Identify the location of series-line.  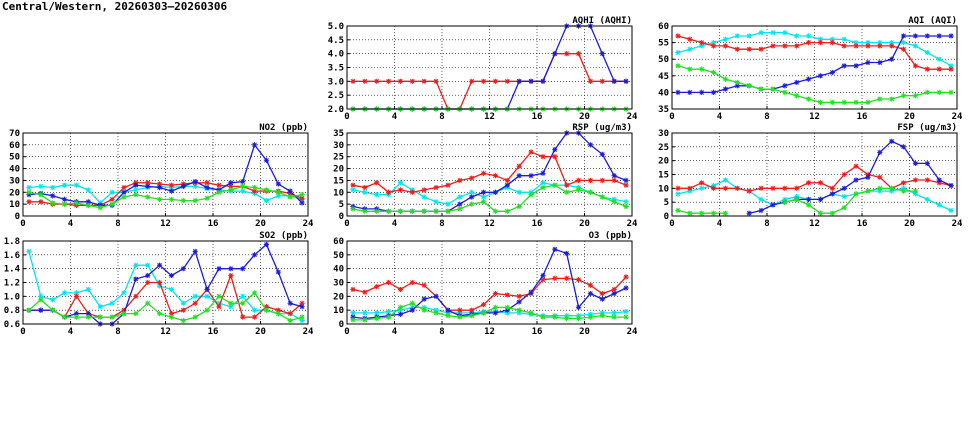
(165, 194).